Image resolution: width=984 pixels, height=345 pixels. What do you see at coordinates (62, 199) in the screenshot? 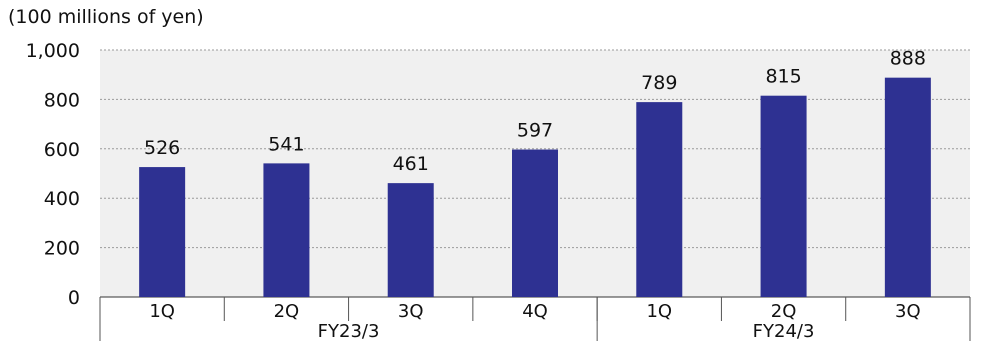
I see `y-tick-label: 400` at bounding box center [62, 199].